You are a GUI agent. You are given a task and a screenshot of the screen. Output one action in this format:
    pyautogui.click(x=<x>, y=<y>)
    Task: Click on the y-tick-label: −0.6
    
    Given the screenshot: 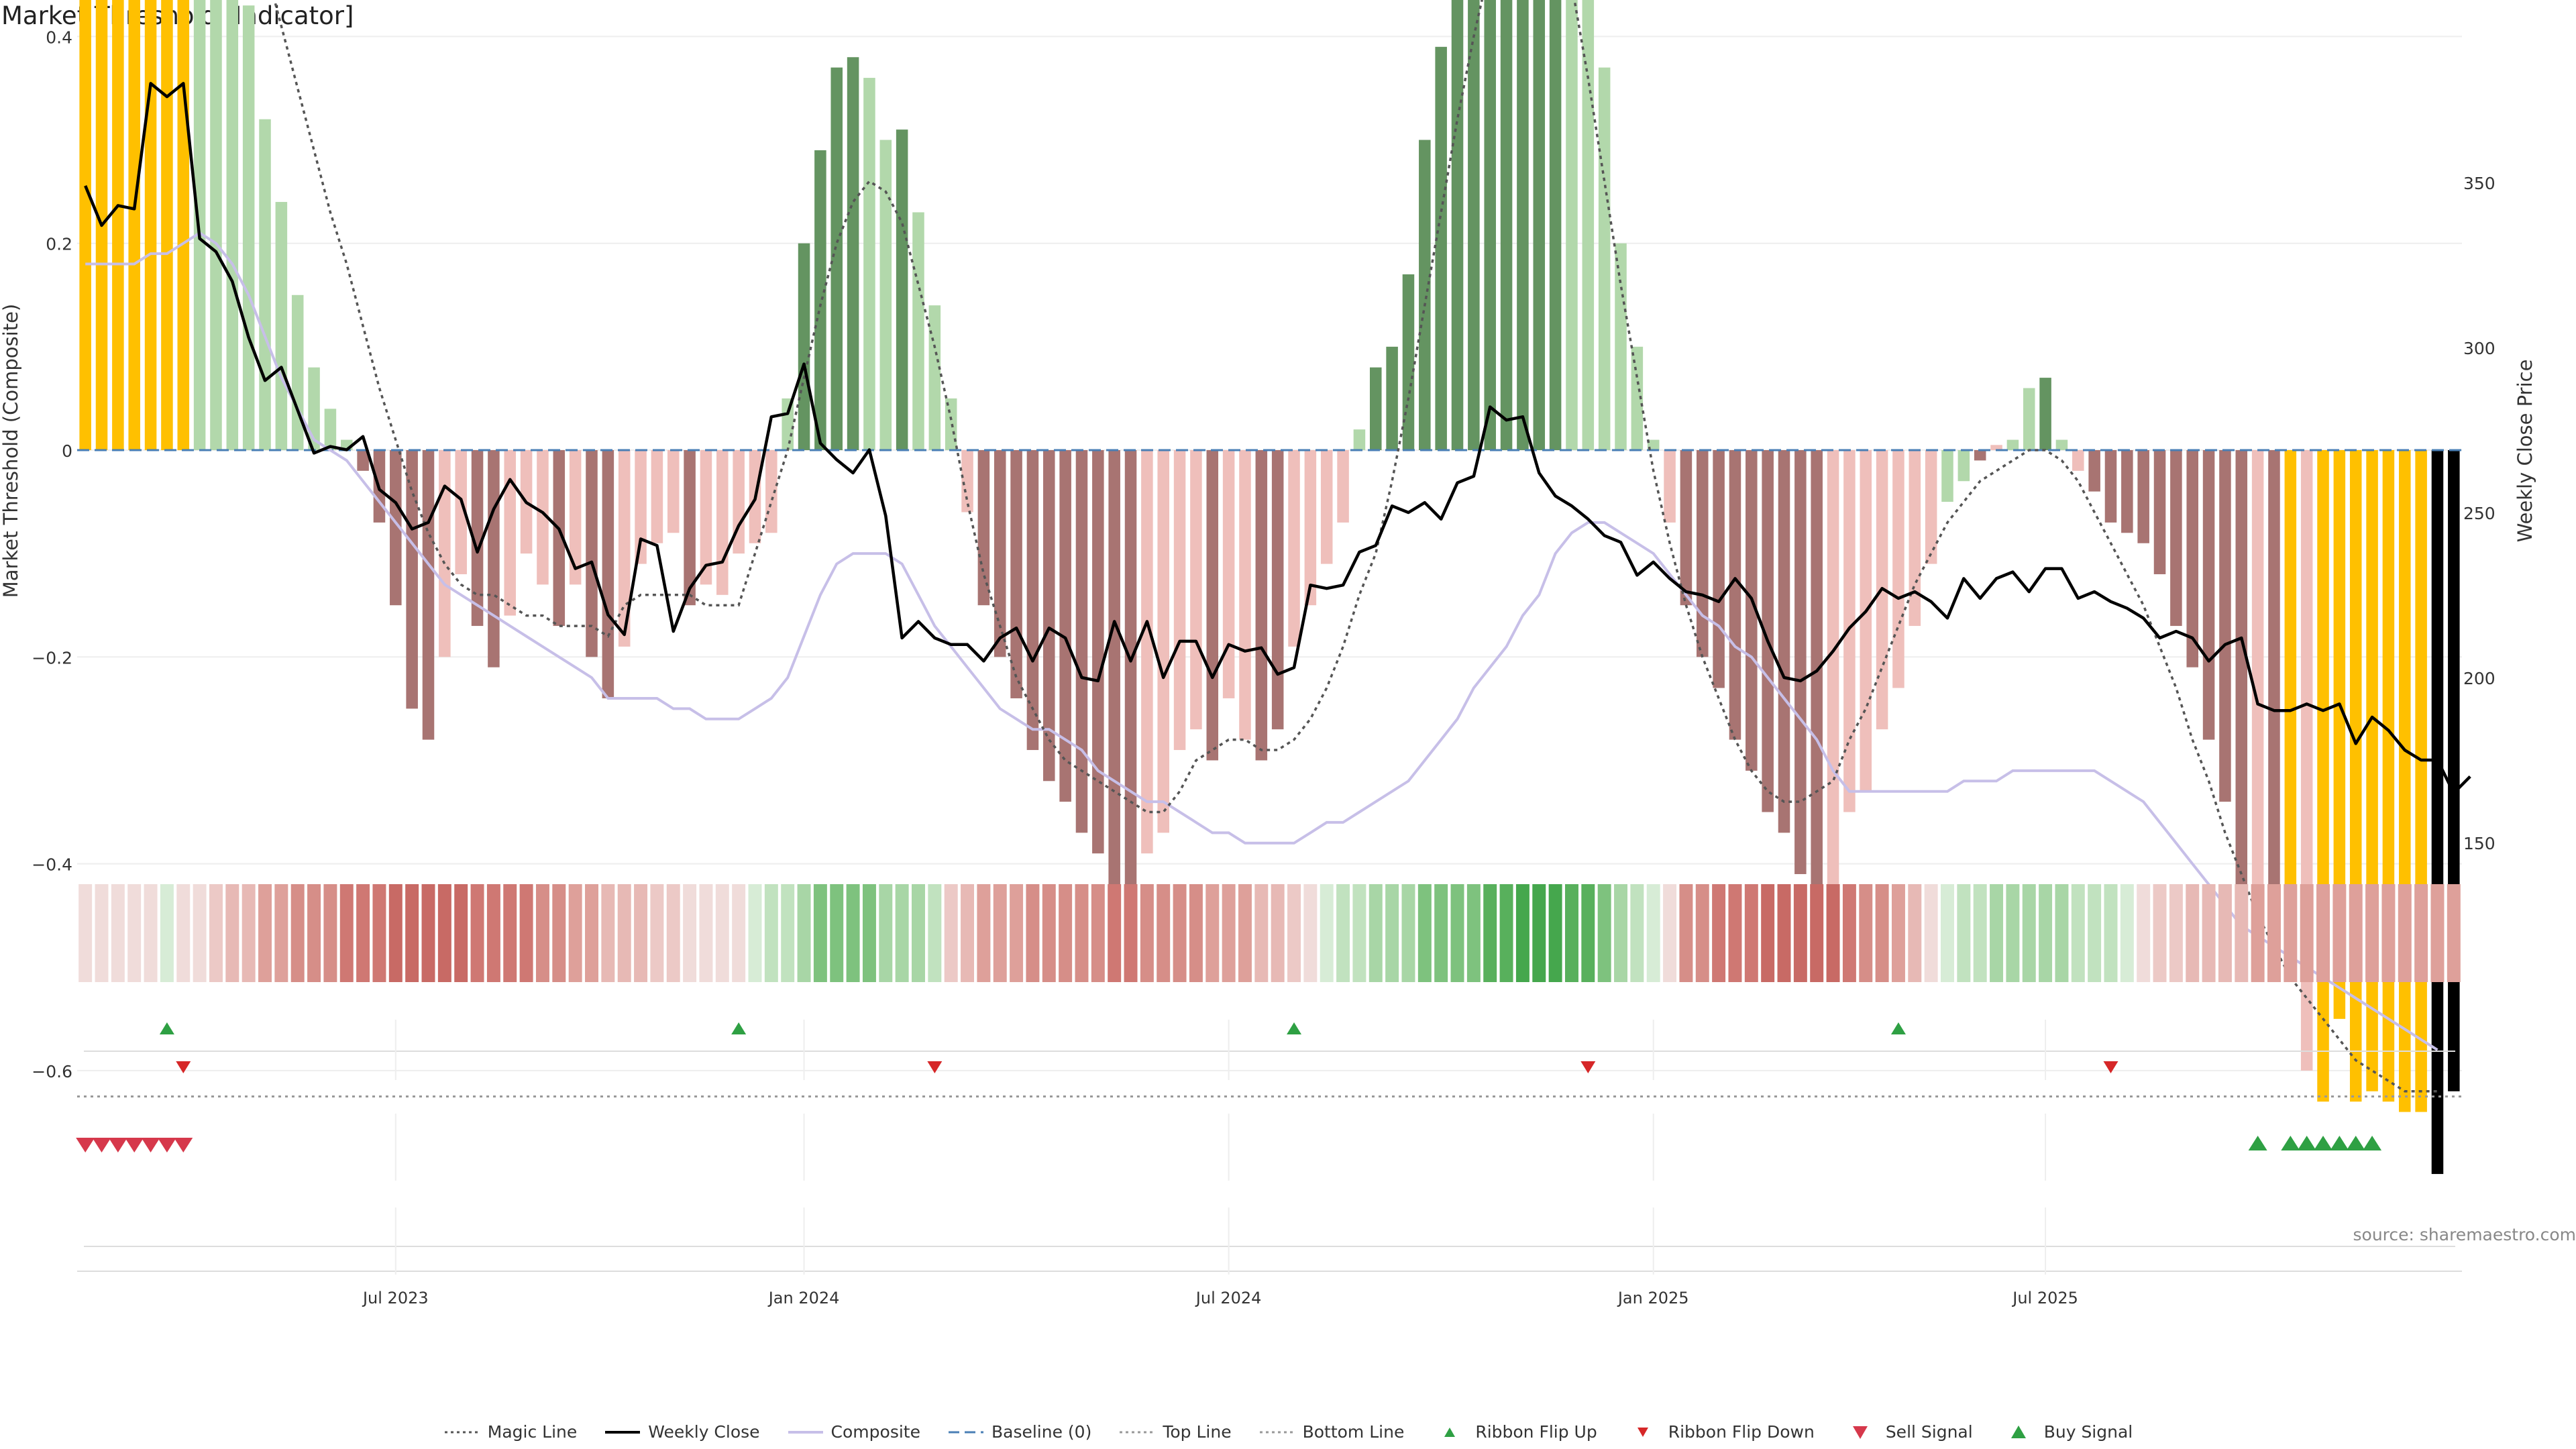 What is the action you would take?
    pyautogui.click(x=52, y=1071)
    